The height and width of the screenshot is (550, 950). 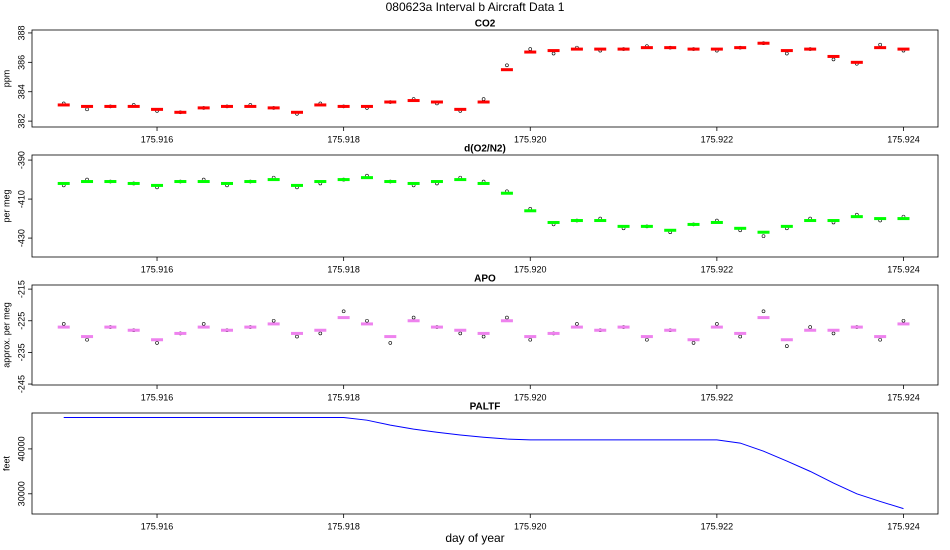 I want to click on y-tick-label: 40000, so click(x=21, y=448).